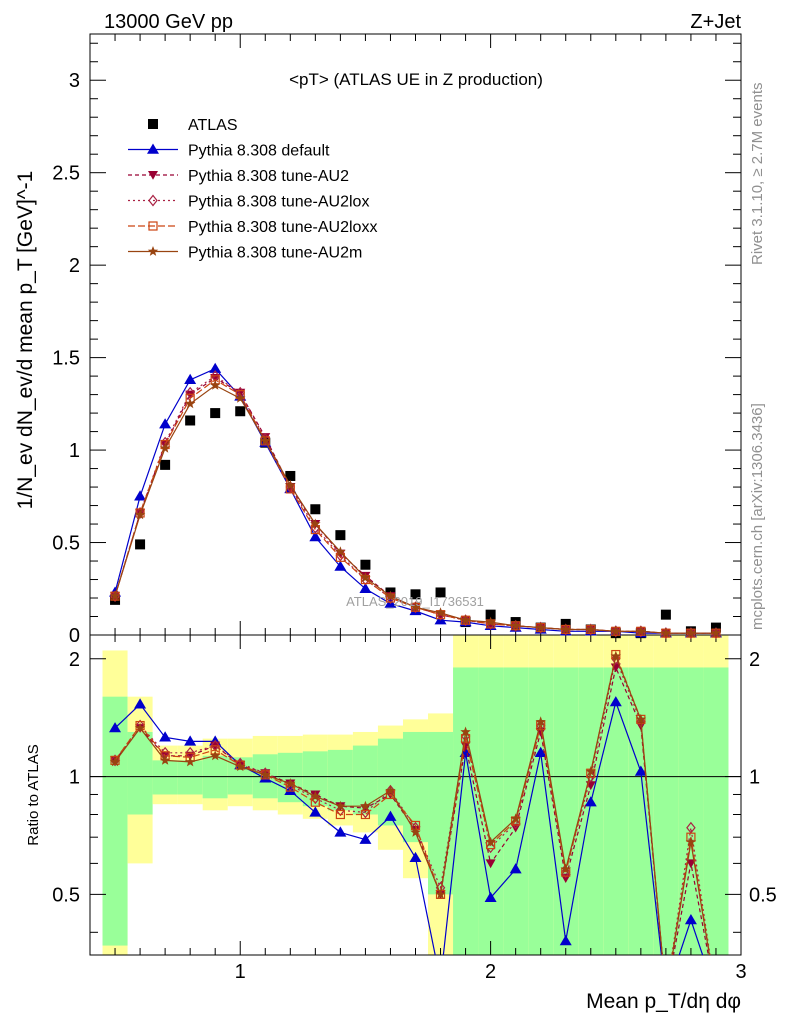 The height and width of the screenshot is (1024, 786). I want to click on y-tick-label: 0, so click(74, 636).